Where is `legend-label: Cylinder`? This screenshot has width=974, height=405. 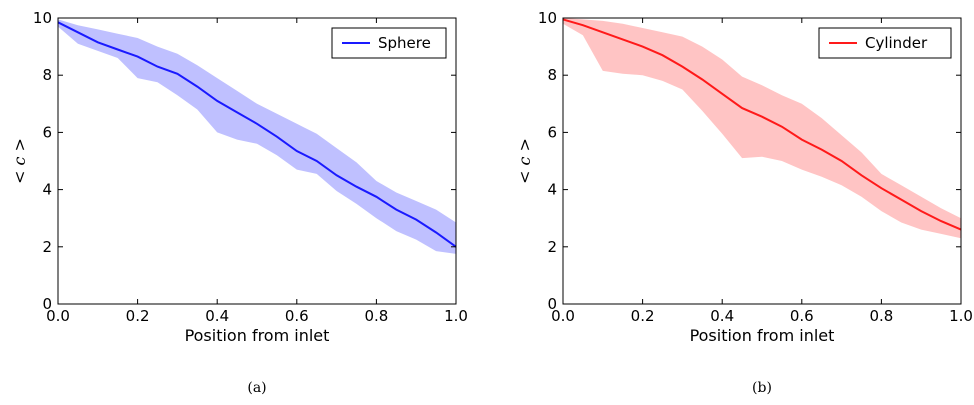 legend-label: Cylinder is located at coordinates (896, 43).